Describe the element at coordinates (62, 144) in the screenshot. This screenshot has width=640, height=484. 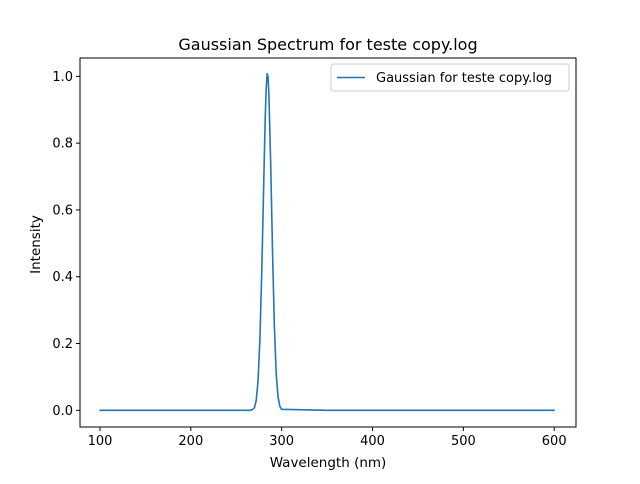
I see `y-tick-label: 0.8` at that location.